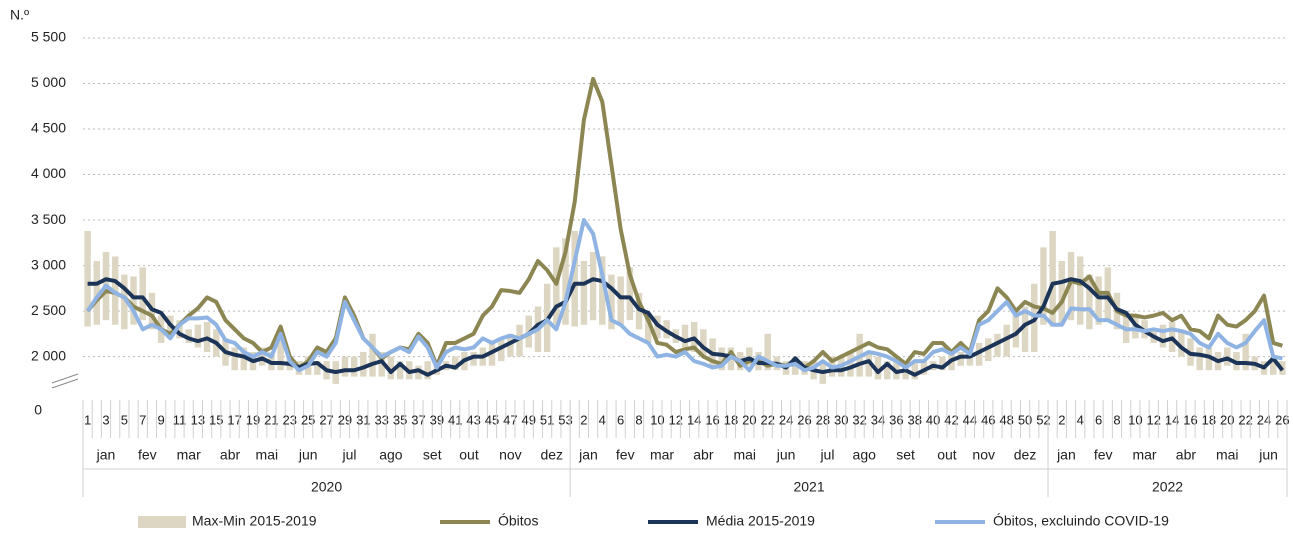 The width and height of the screenshot is (1293, 533). What do you see at coordinates (786, 419) in the screenshot?
I see `x-tick-label: 24` at bounding box center [786, 419].